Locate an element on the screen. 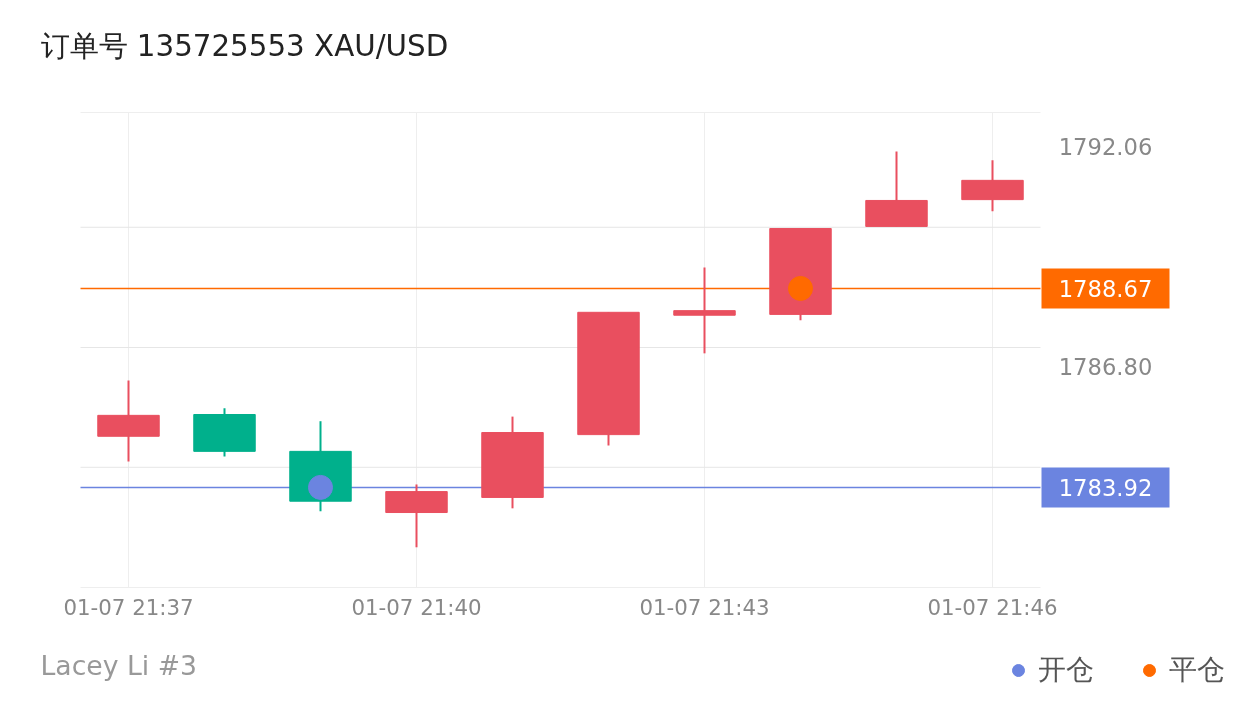  ref-line-label: 1783.92 is located at coordinates (1105, 487).